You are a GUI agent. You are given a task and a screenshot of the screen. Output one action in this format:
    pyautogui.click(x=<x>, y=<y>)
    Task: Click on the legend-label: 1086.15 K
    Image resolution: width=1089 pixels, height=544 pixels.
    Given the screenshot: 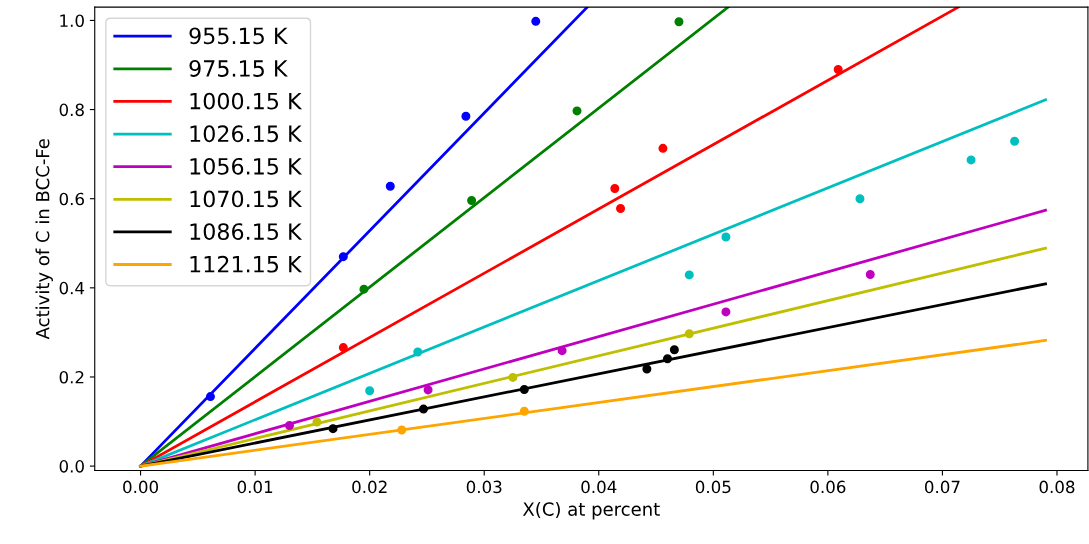 What is the action you would take?
    pyautogui.click(x=246, y=231)
    